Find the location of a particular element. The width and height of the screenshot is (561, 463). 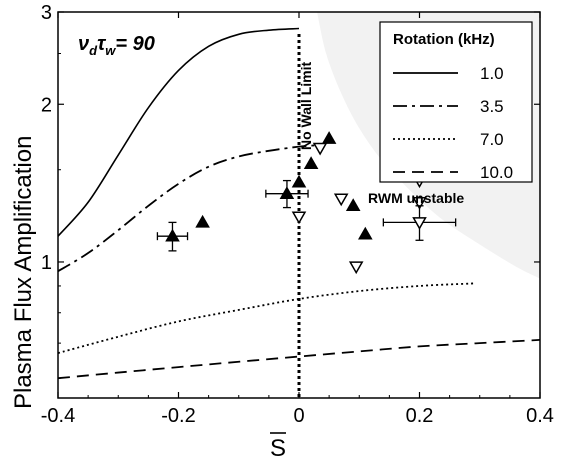

y-tick-label: 1 is located at coordinates (46, 263).